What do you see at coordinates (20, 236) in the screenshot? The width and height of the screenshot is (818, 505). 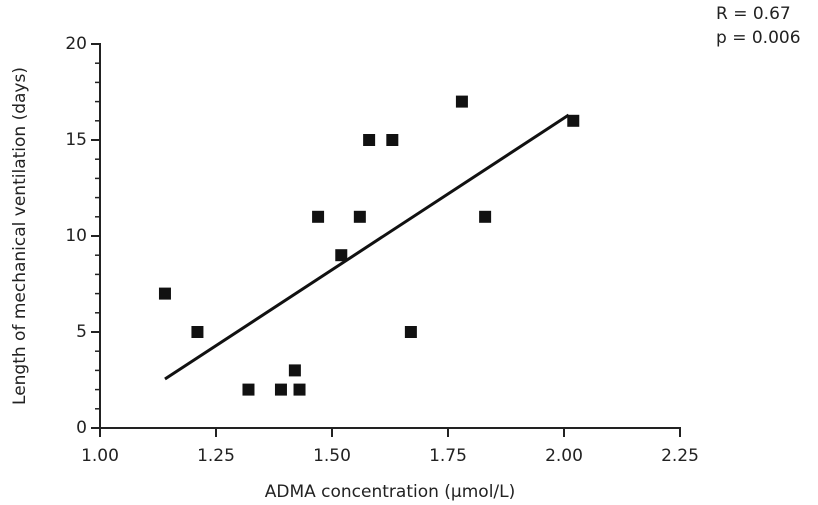 I see `y-axis-label: Length of mechanical ventilation (days)` at bounding box center [20, 236].